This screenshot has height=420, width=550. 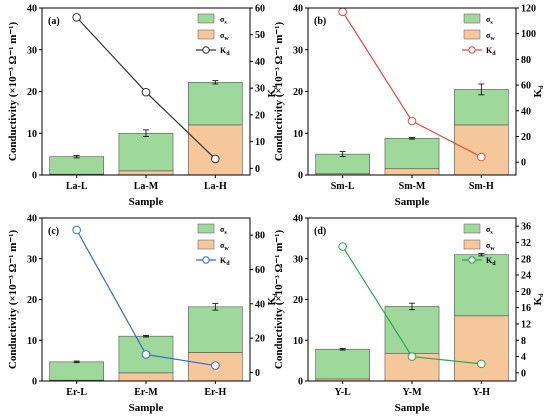 What do you see at coordinates (412, 392) in the screenshot?
I see `x-tick-label: Y-M` at bounding box center [412, 392].